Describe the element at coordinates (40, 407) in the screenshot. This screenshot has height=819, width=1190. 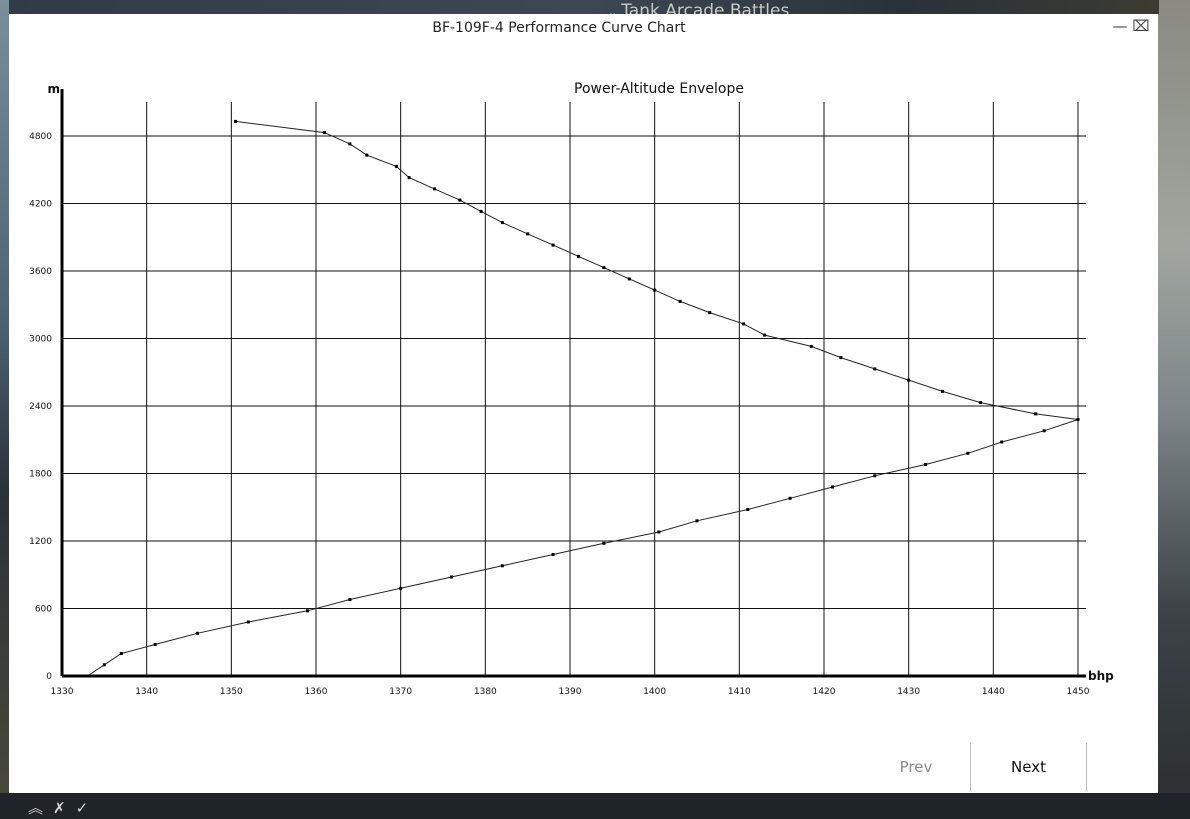
I see `y-tick-label: 2400` at that location.